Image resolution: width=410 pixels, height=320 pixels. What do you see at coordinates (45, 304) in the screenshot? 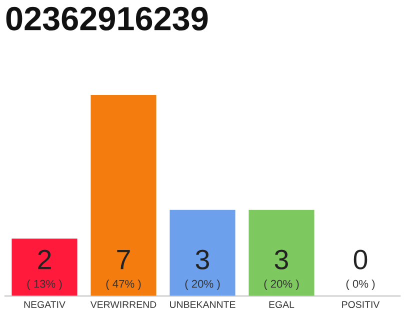
I see `x-tick-label: NEGATIV` at bounding box center [45, 304].